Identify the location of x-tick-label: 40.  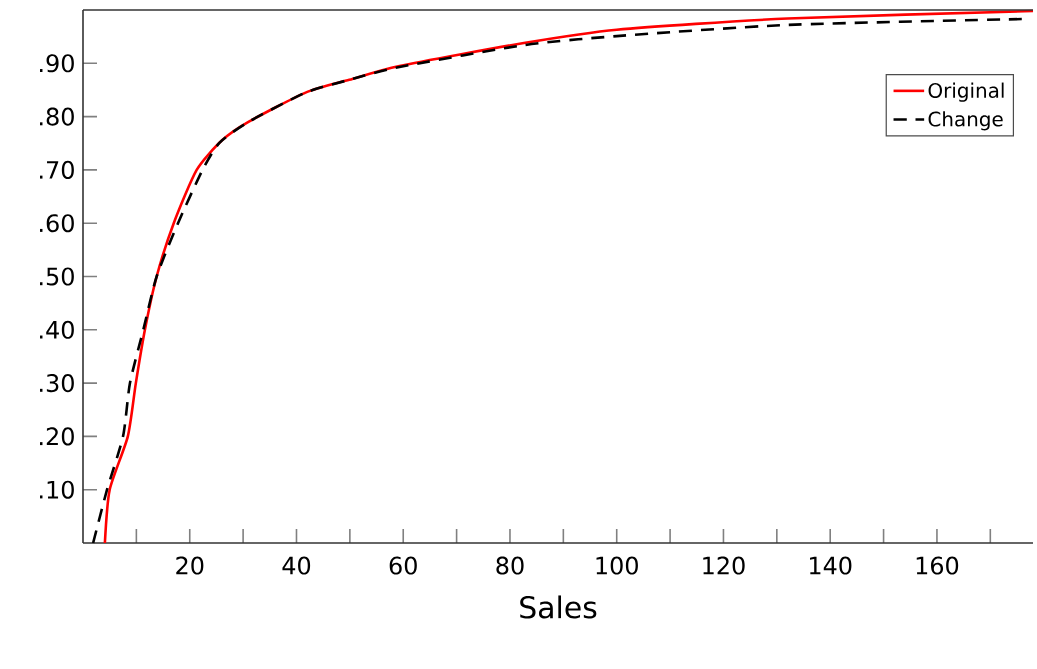
(296, 565).